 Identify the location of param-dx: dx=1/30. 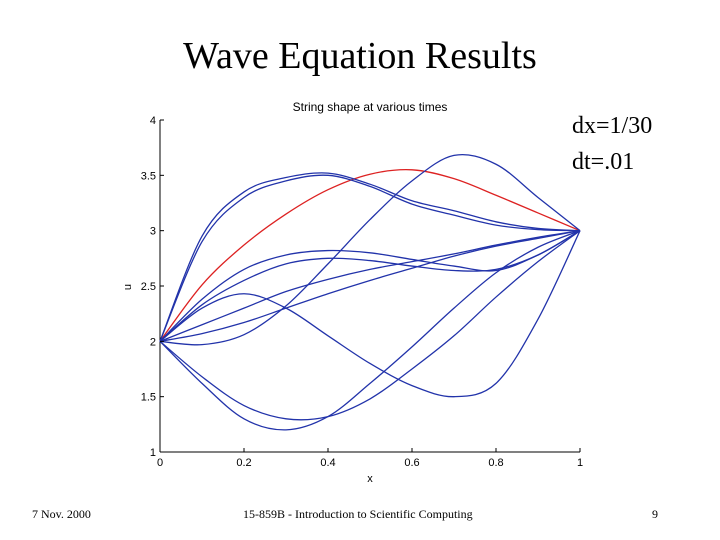
(612, 126).